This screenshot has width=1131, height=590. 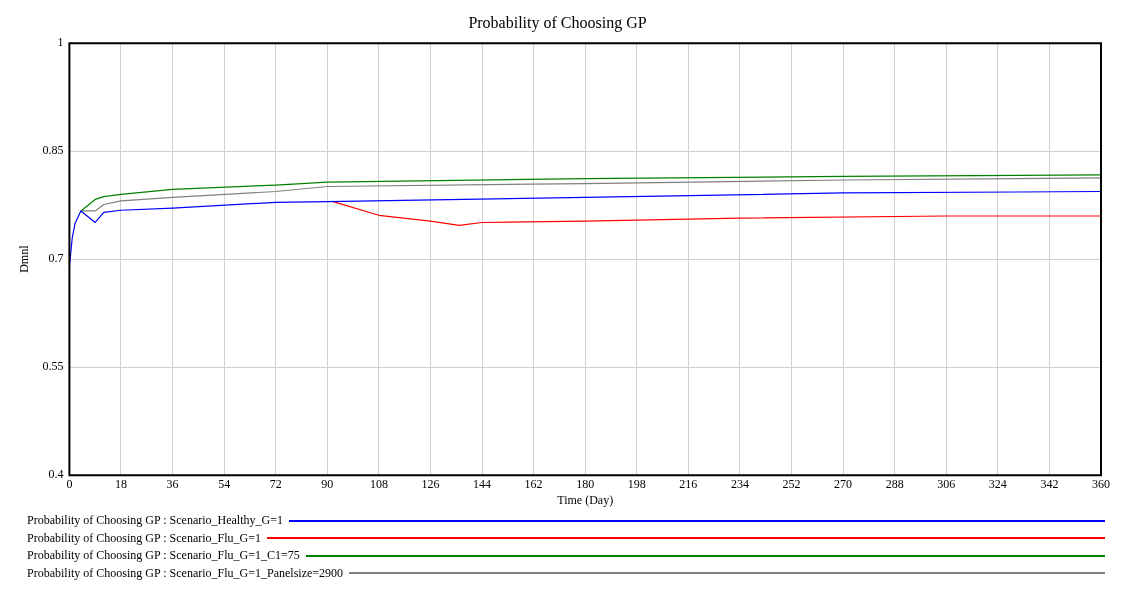 I want to click on x-tick-label: 36, so click(x=172, y=483).